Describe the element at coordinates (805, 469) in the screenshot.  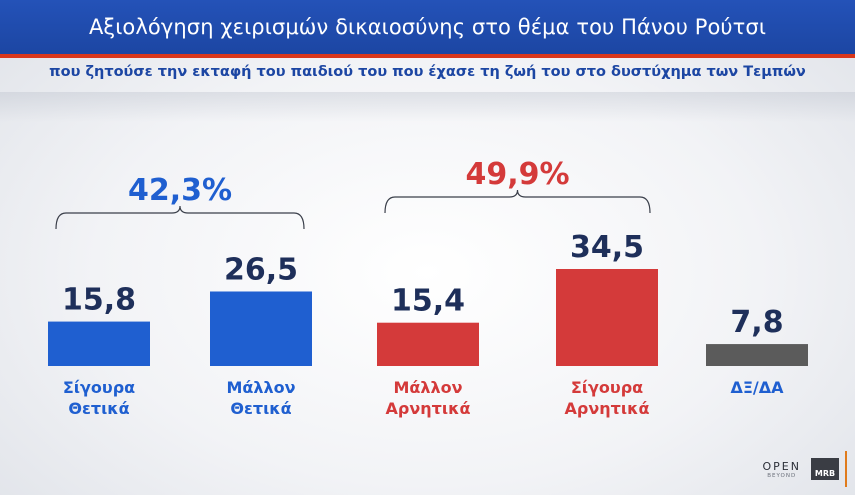
I see `branding: OPEN BEYOND MRB` at that location.